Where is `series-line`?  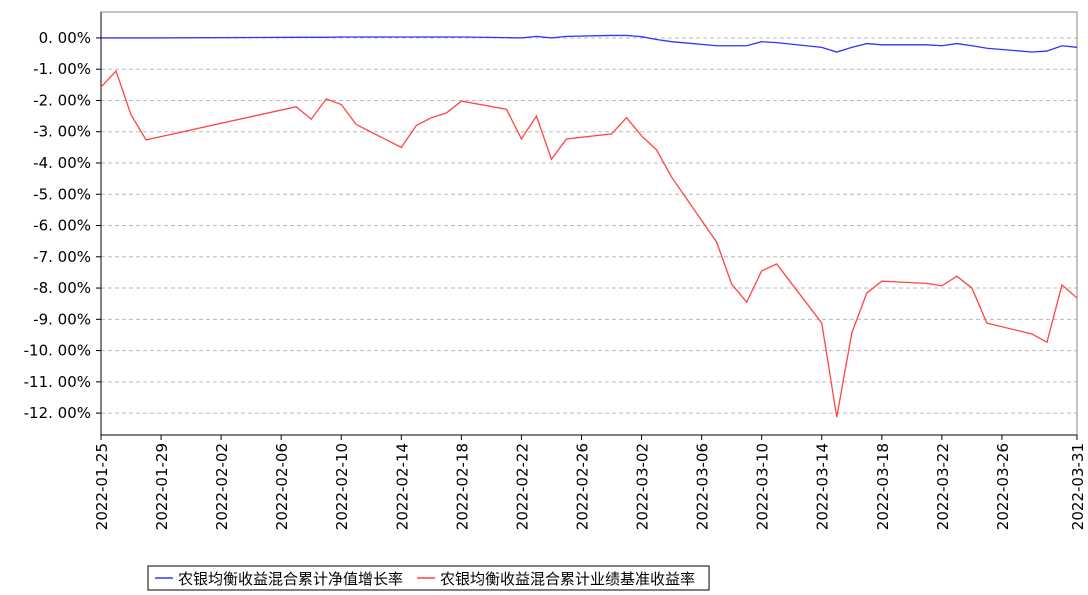
series-line is located at coordinates (589, 43).